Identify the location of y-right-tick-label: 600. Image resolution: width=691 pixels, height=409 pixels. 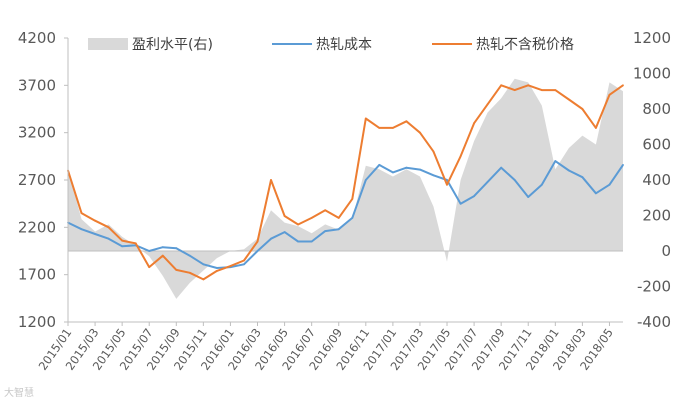
(656, 145).